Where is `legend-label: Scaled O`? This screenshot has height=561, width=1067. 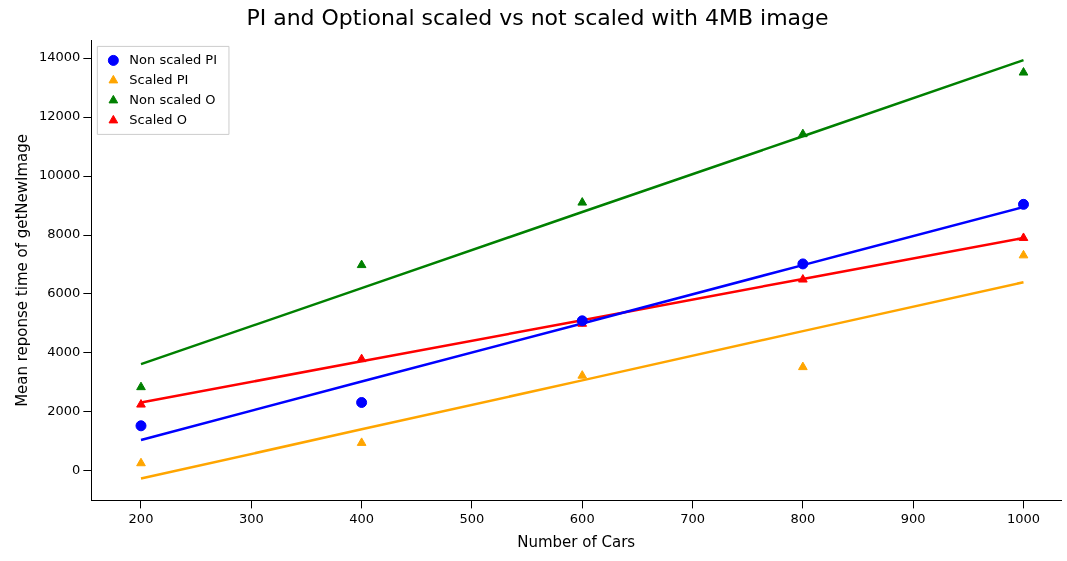 legend-label: Scaled O is located at coordinates (158, 119).